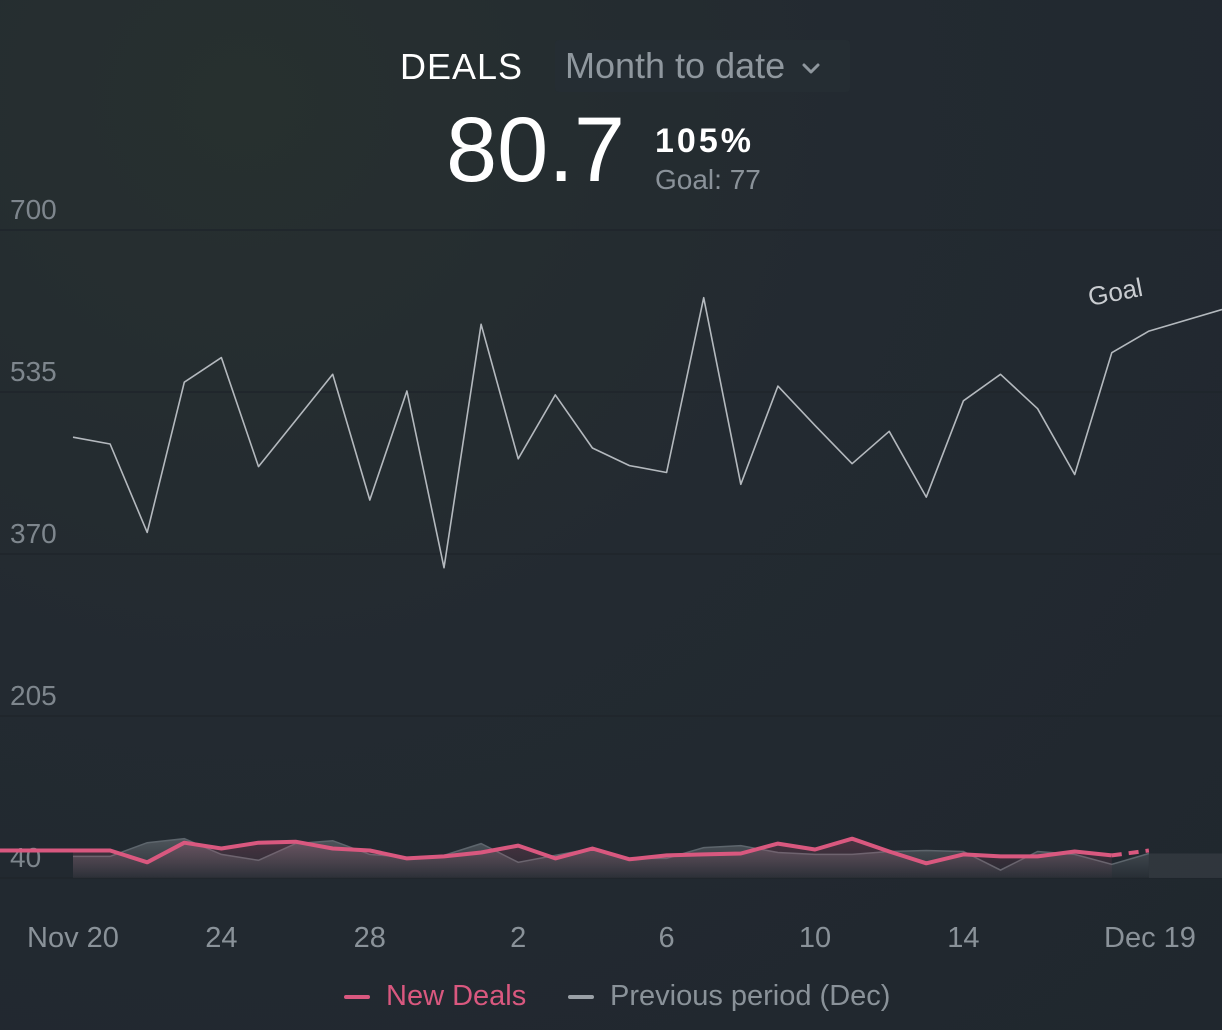 The height and width of the screenshot is (1030, 1222). Describe the element at coordinates (1115, 292) in the screenshot. I see `goal-annotation: Goal` at that location.